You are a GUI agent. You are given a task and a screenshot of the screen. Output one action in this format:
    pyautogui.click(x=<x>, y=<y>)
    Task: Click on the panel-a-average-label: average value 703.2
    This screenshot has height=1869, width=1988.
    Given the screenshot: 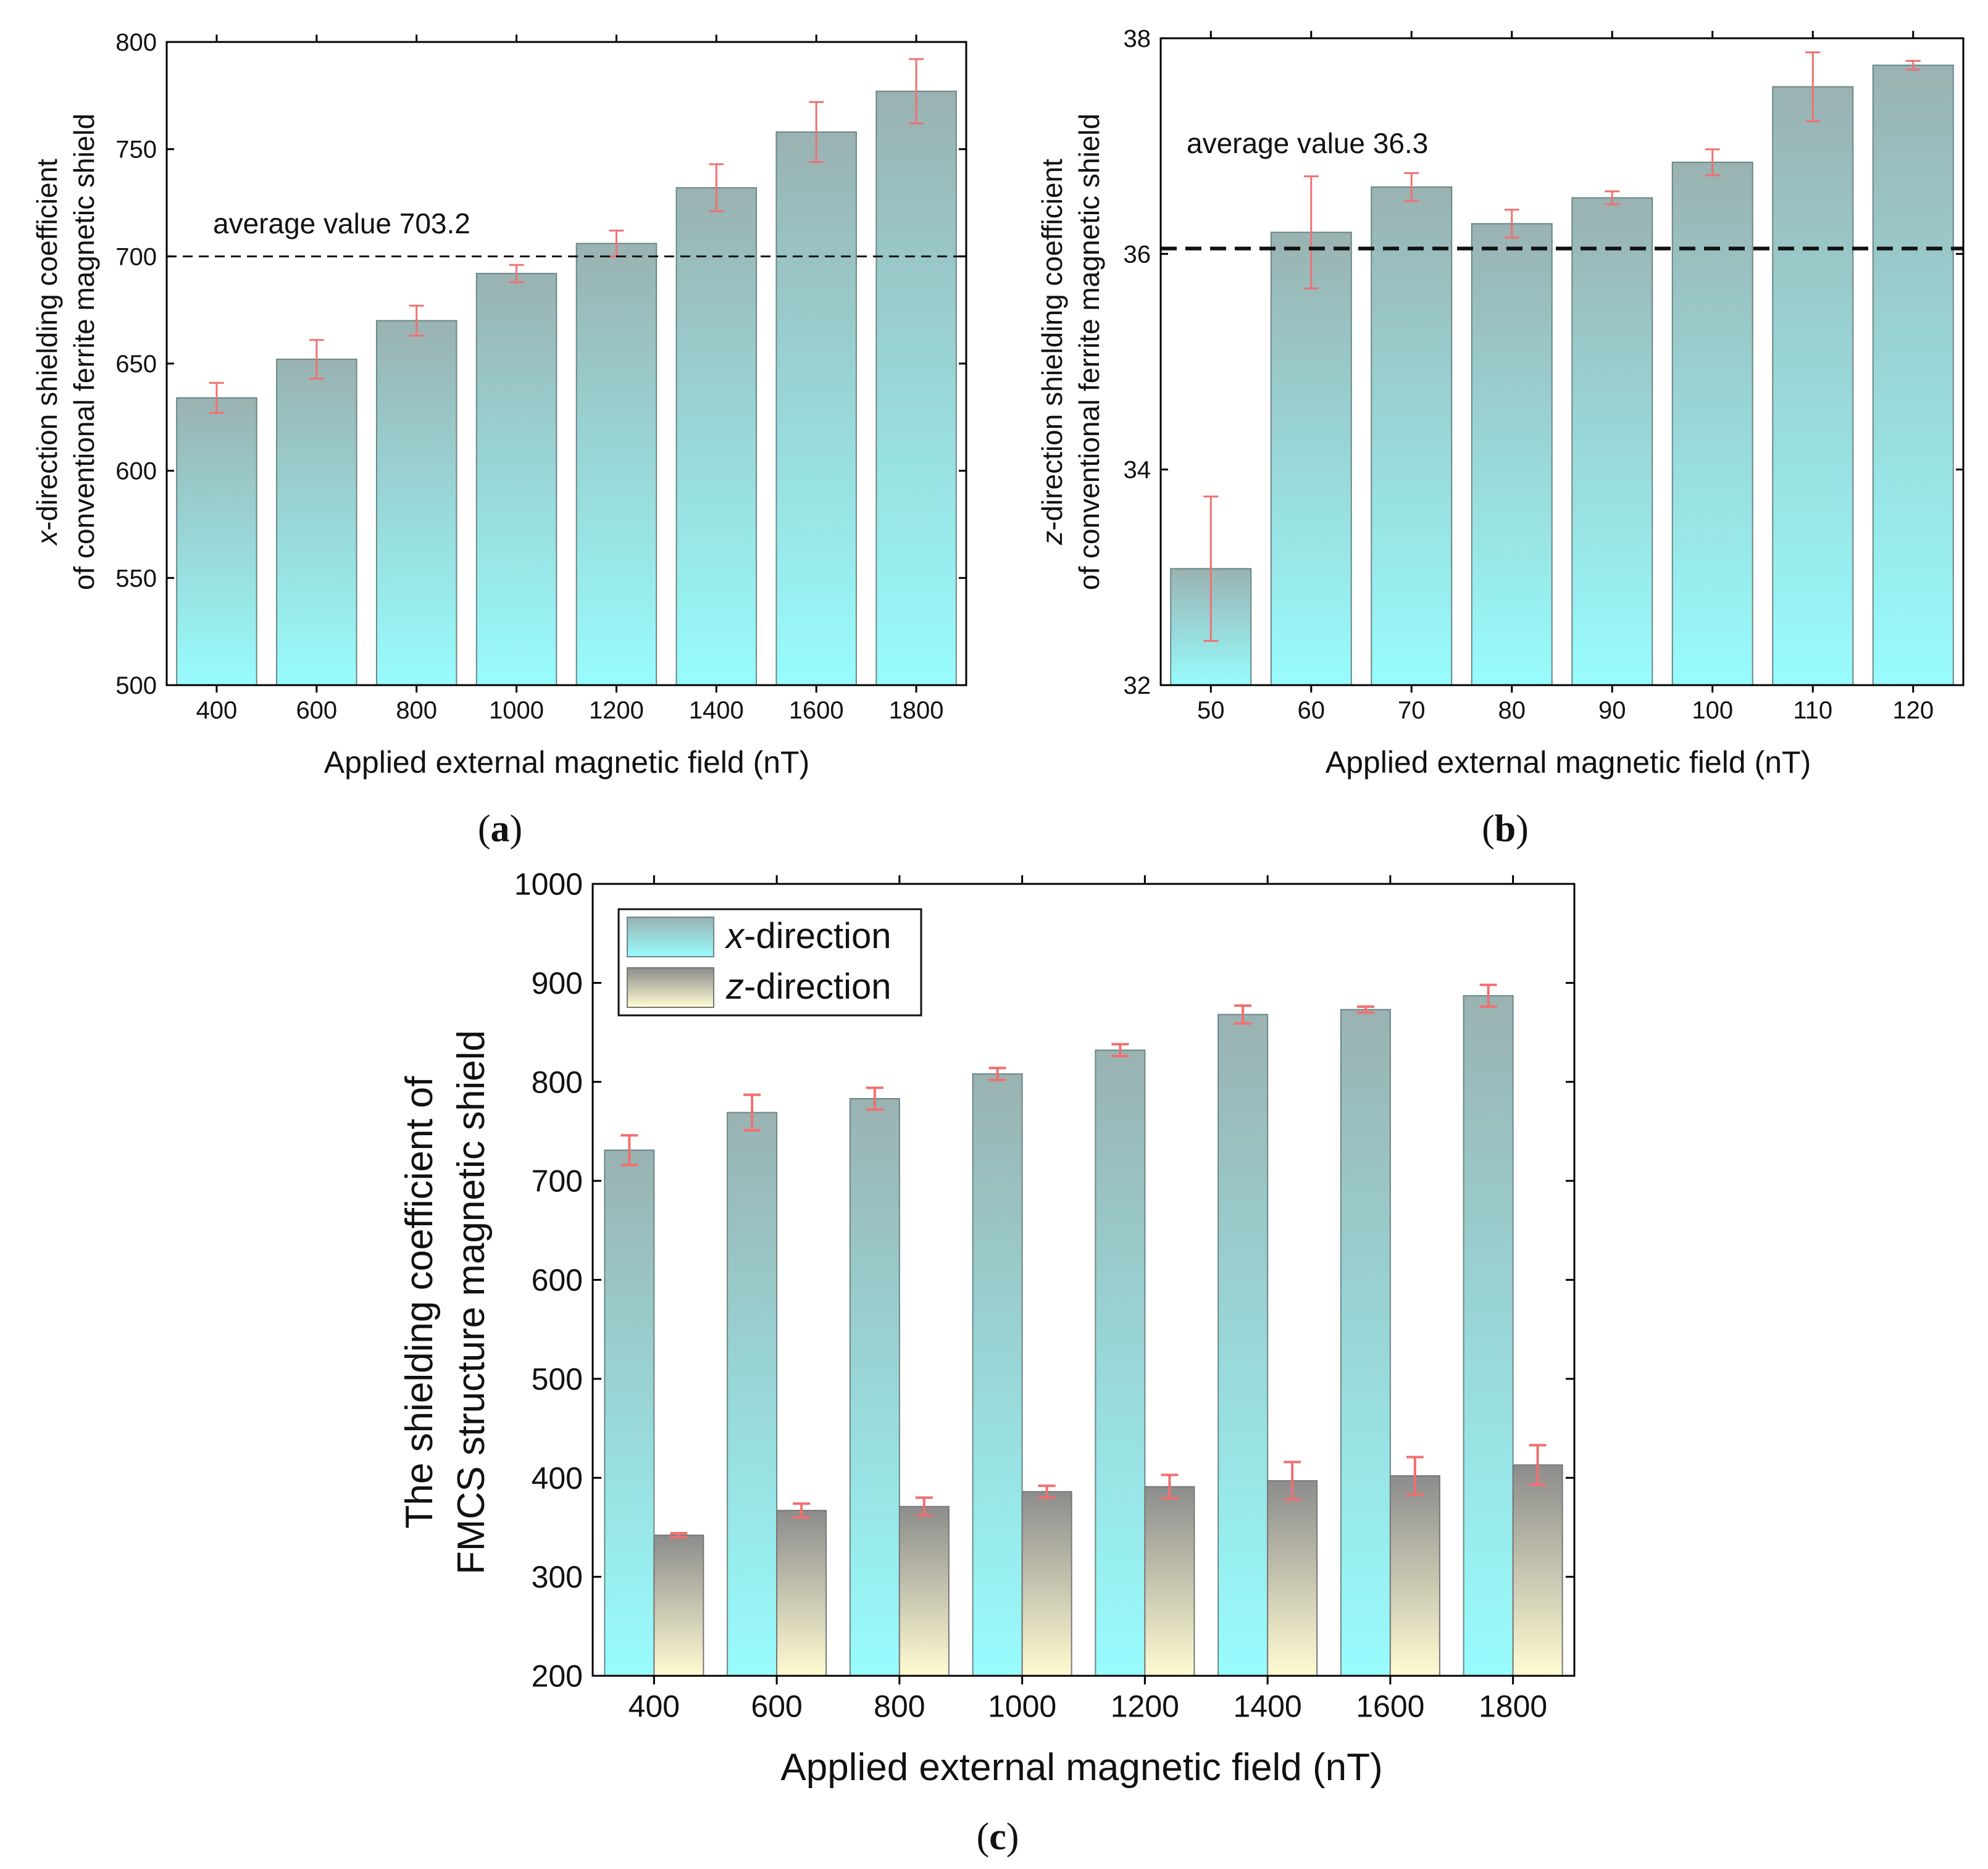 What is the action you would take?
    pyautogui.click(x=341, y=223)
    